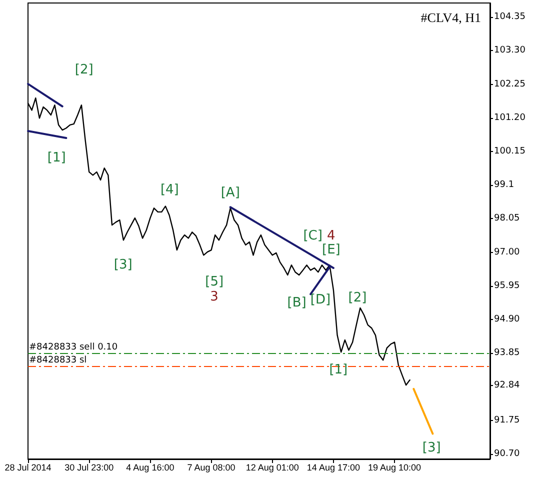 This screenshot has height=477, width=548. Describe the element at coordinates (331, 250) in the screenshot. I see `annotation: [E]` at that location.